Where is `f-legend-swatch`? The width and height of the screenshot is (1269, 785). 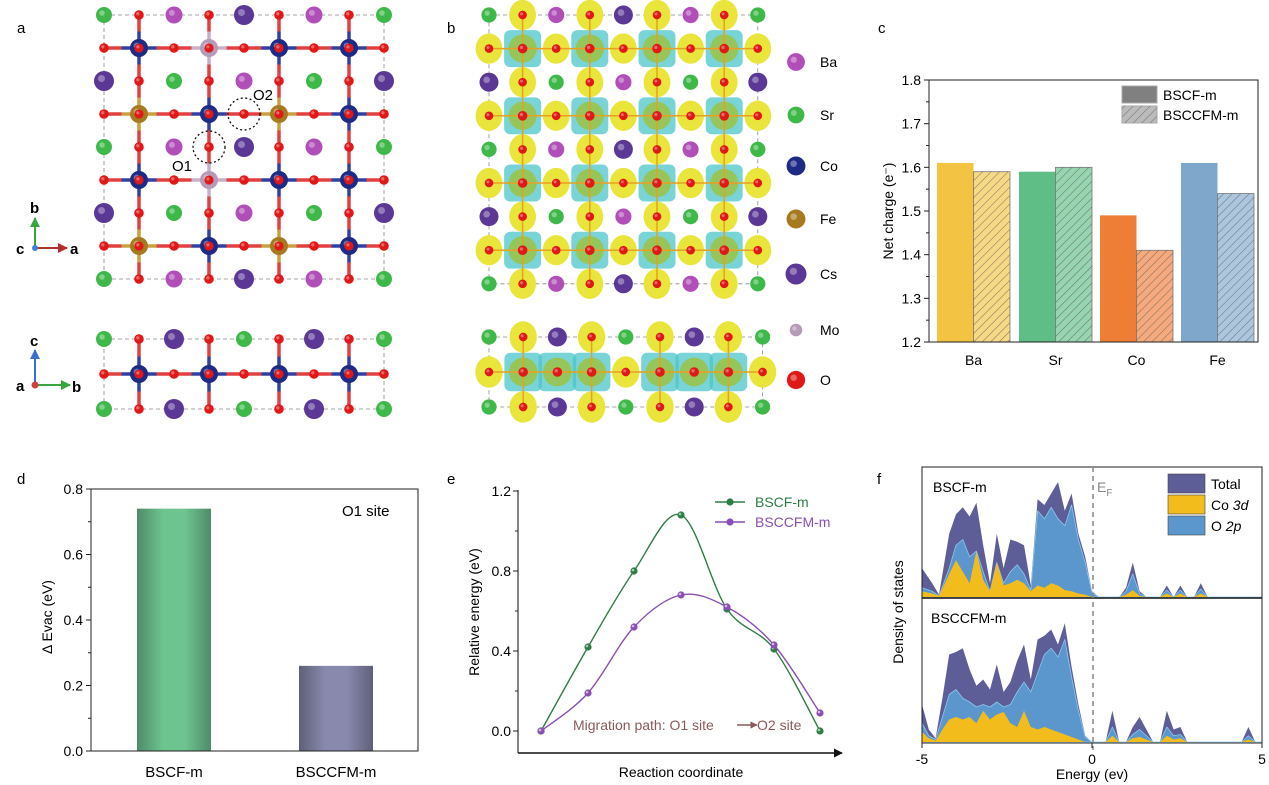
f-legend-swatch is located at coordinates (1186, 483).